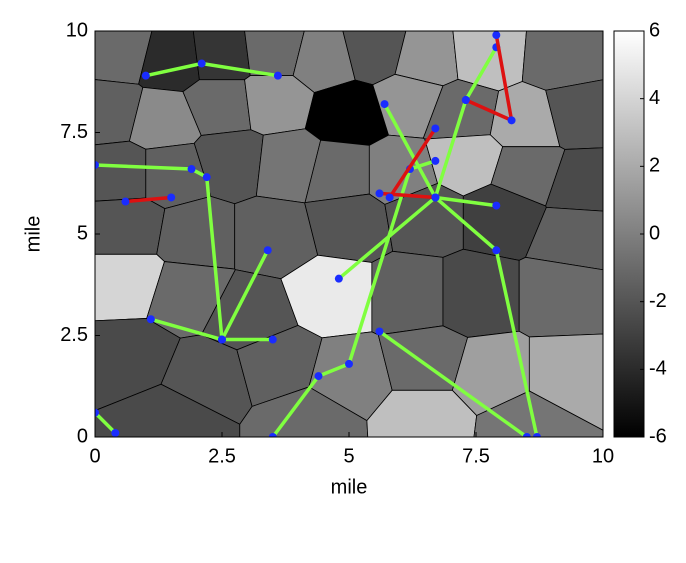  What do you see at coordinates (74, 132) in the screenshot?
I see `y-tick-label: 7.5` at bounding box center [74, 132].